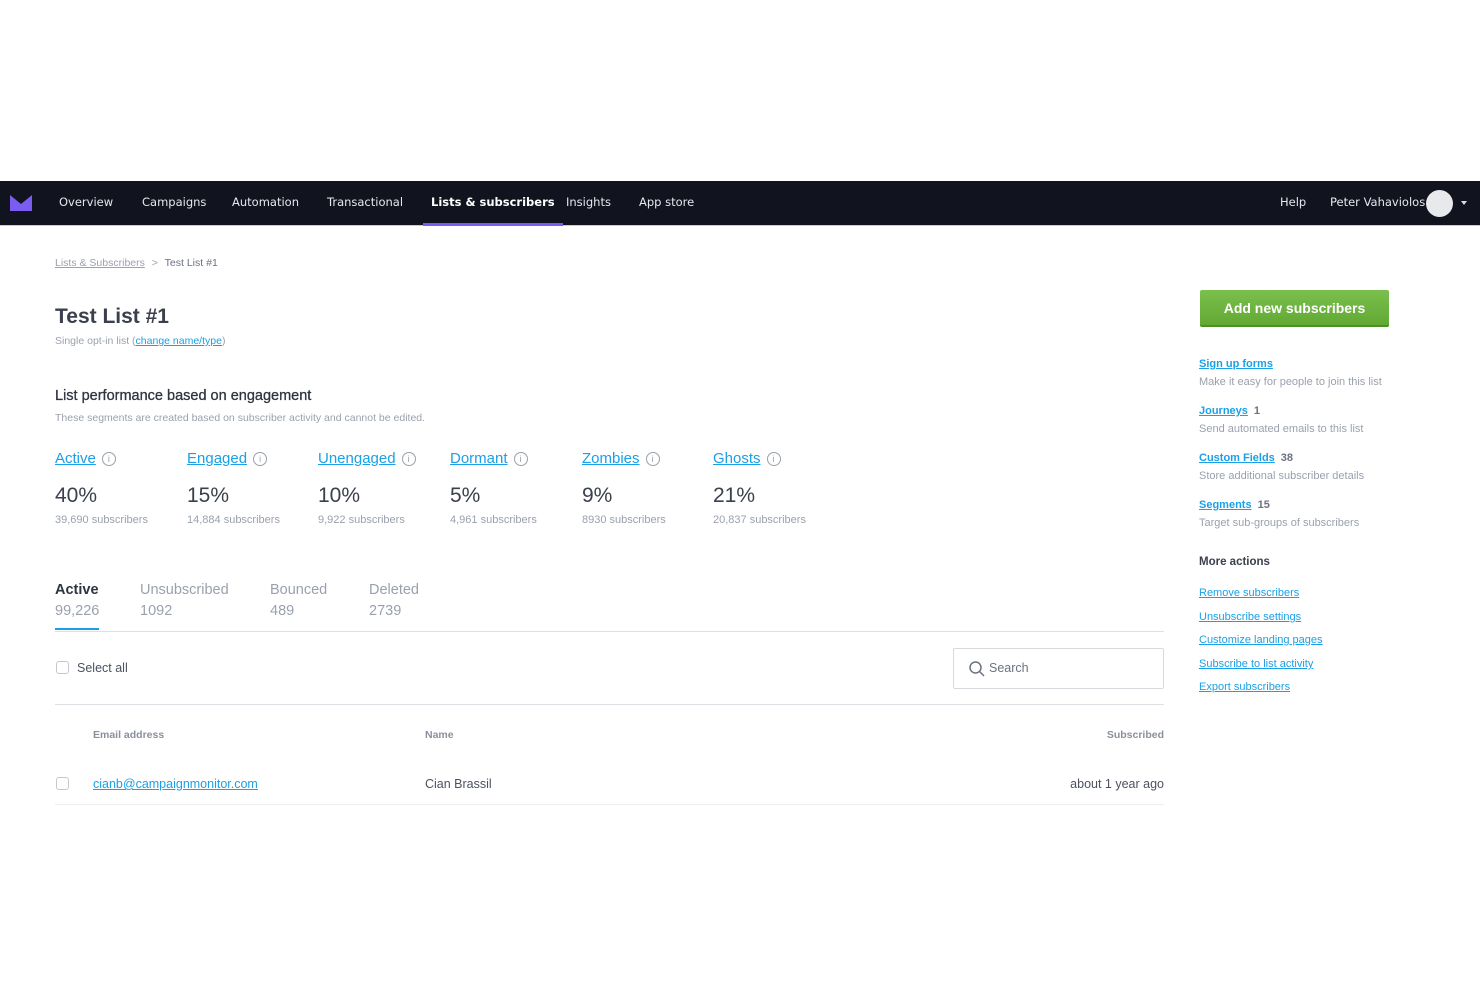 The image size is (1480, 987). Describe the element at coordinates (112, 316) in the screenshot. I see `page-title: Test List #1` at that location.